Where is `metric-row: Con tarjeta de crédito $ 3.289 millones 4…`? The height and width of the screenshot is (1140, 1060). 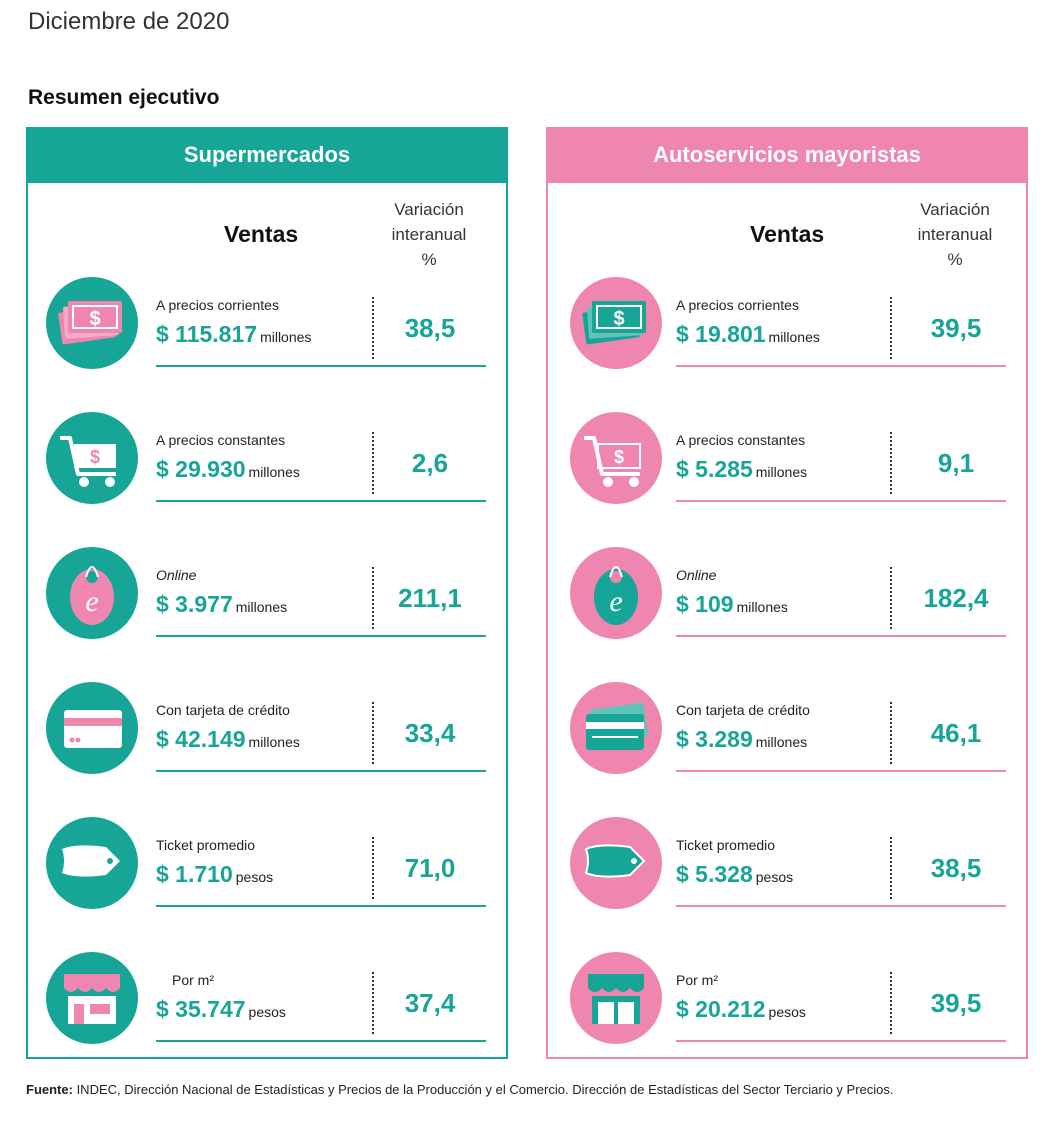 metric-row: Con tarjeta de crédito $ 3.289 millones 4… is located at coordinates (787, 742).